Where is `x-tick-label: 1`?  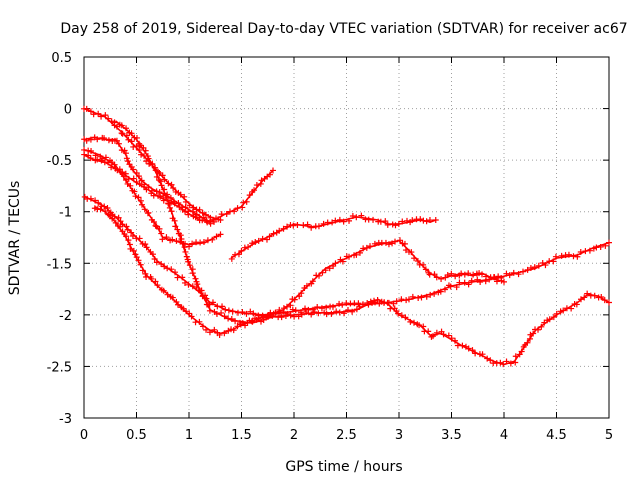
x-tick-label: 1 is located at coordinates (189, 435).